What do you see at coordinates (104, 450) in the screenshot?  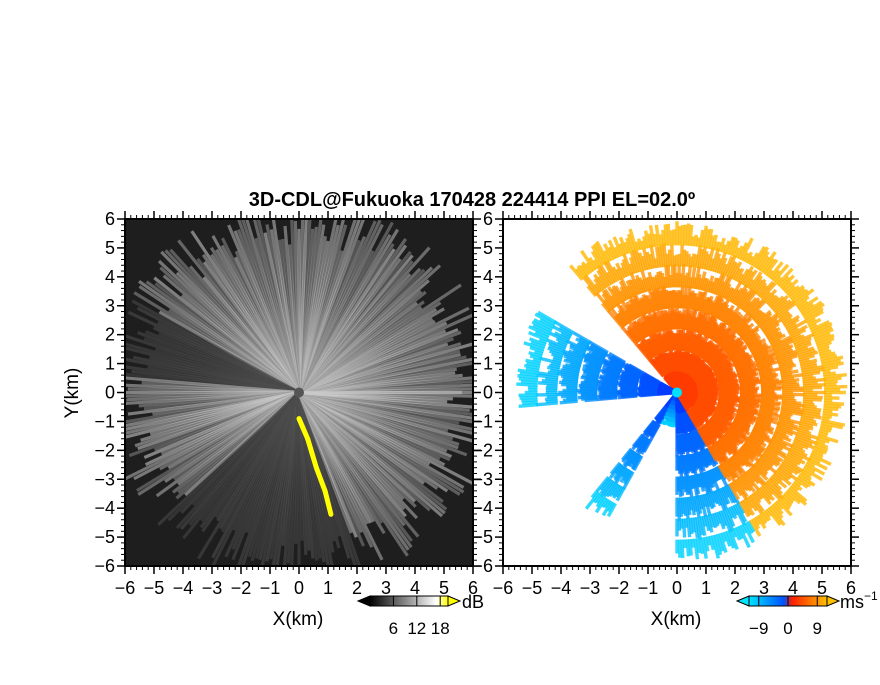 I see `reflectivity-y-tick-label: −2` at bounding box center [104, 450].